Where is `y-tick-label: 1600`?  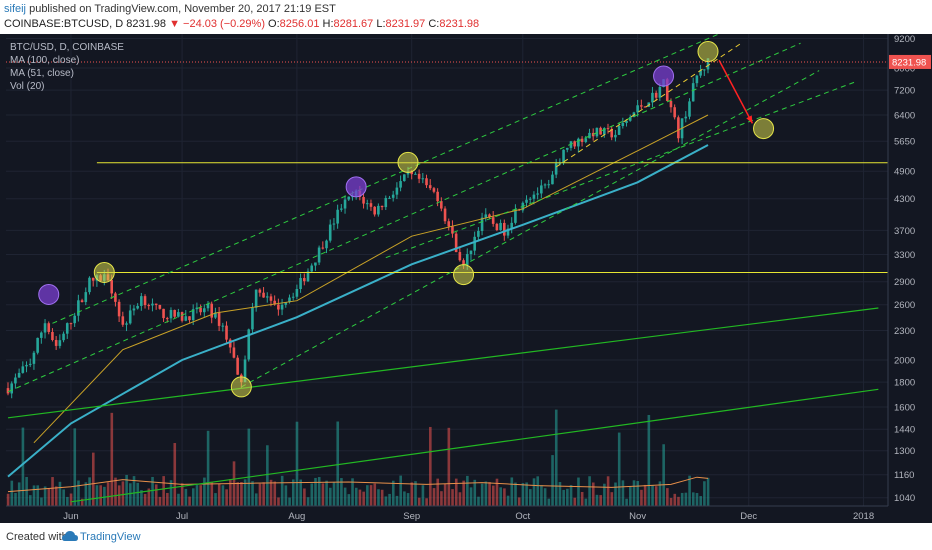
y-tick-label: 1600 is located at coordinates (904, 407).